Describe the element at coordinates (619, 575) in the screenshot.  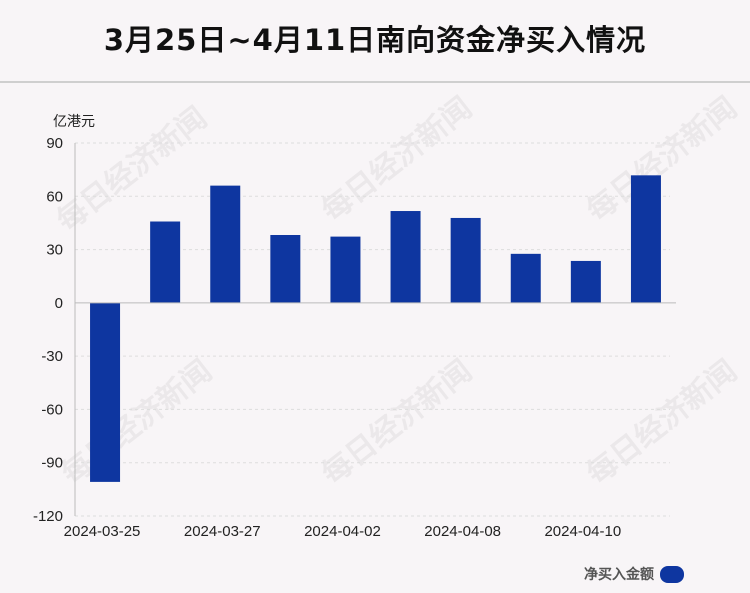
I see `legend-label: 净买入金额` at that location.